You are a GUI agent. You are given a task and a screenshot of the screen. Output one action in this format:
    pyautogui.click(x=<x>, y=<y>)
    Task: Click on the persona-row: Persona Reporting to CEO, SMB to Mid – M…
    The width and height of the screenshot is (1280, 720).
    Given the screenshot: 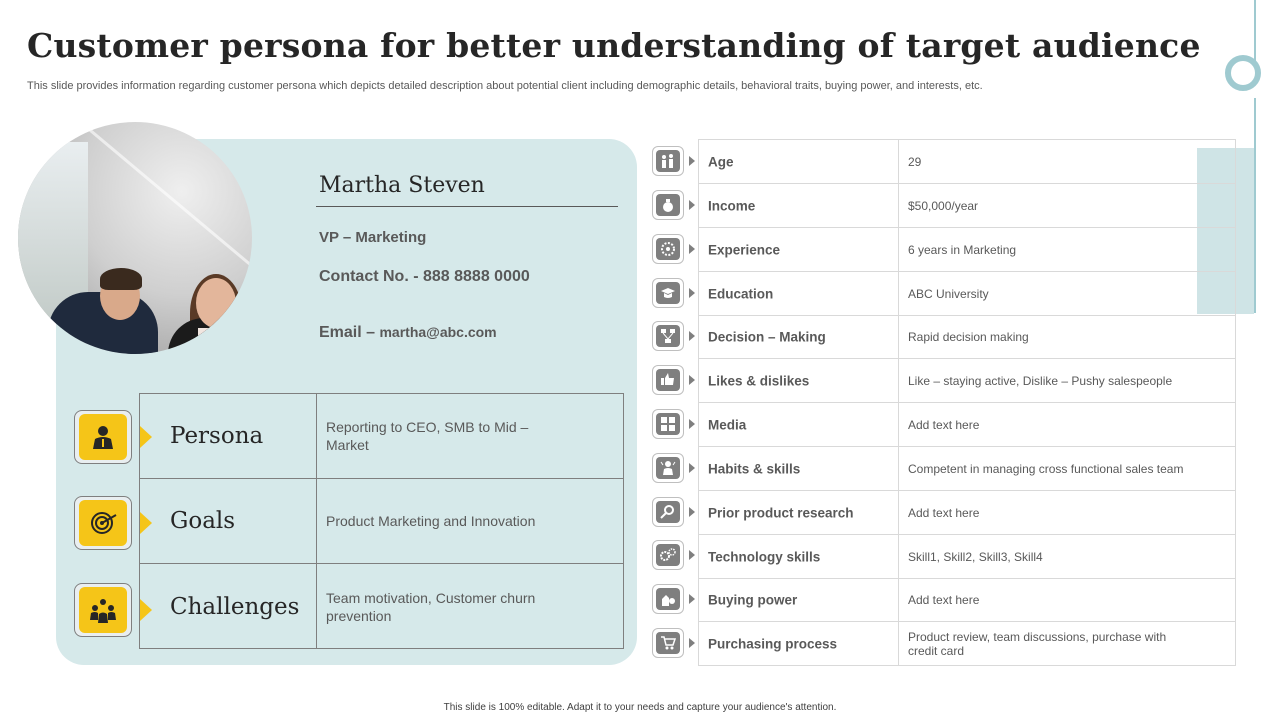 What is the action you would take?
    pyautogui.click(x=381, y=436)
    